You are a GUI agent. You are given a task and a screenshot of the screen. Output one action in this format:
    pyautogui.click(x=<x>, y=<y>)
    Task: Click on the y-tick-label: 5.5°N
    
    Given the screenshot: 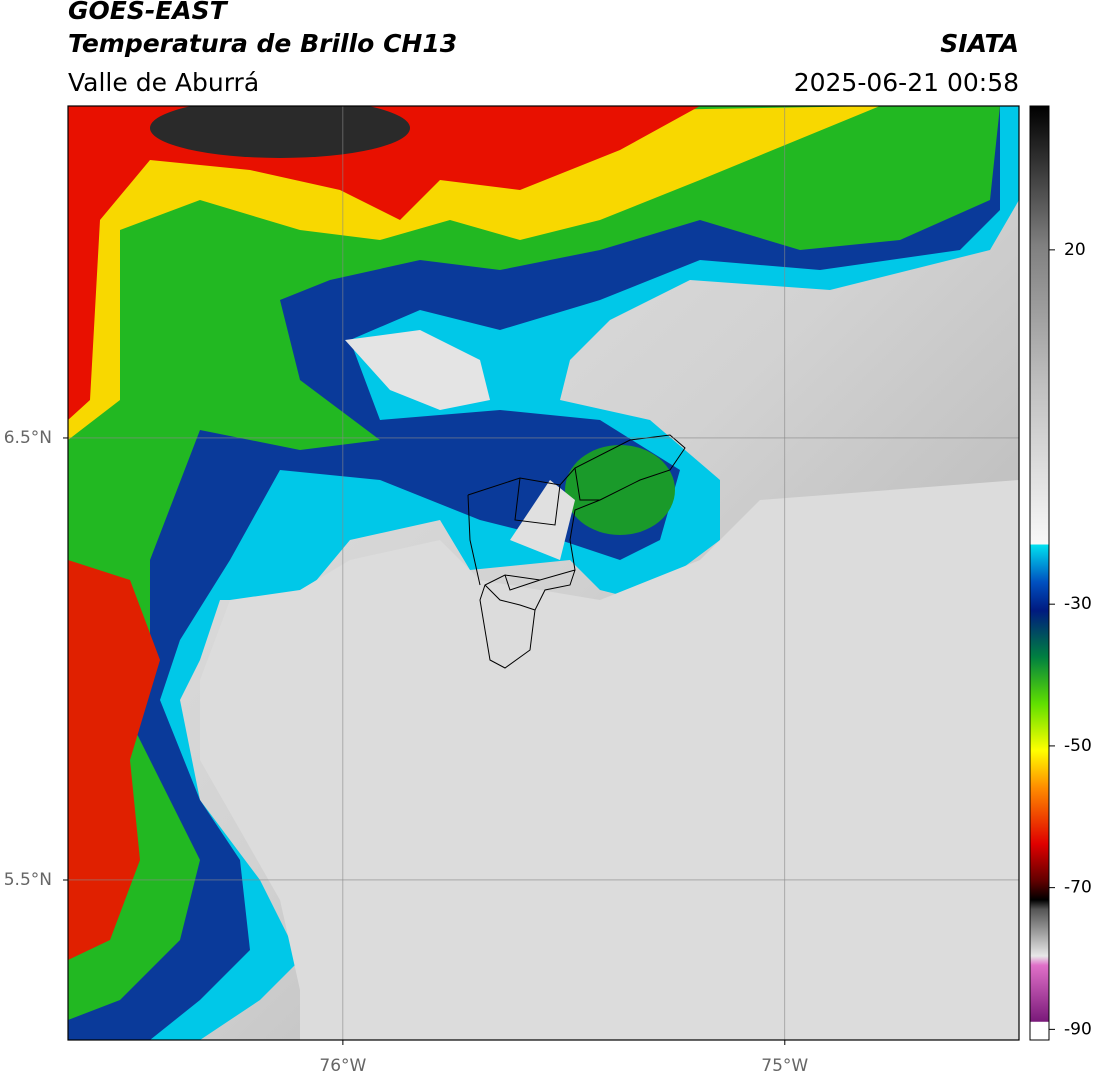 What is the action you would take?
    pyautogui.click(x=28, y=880)
    